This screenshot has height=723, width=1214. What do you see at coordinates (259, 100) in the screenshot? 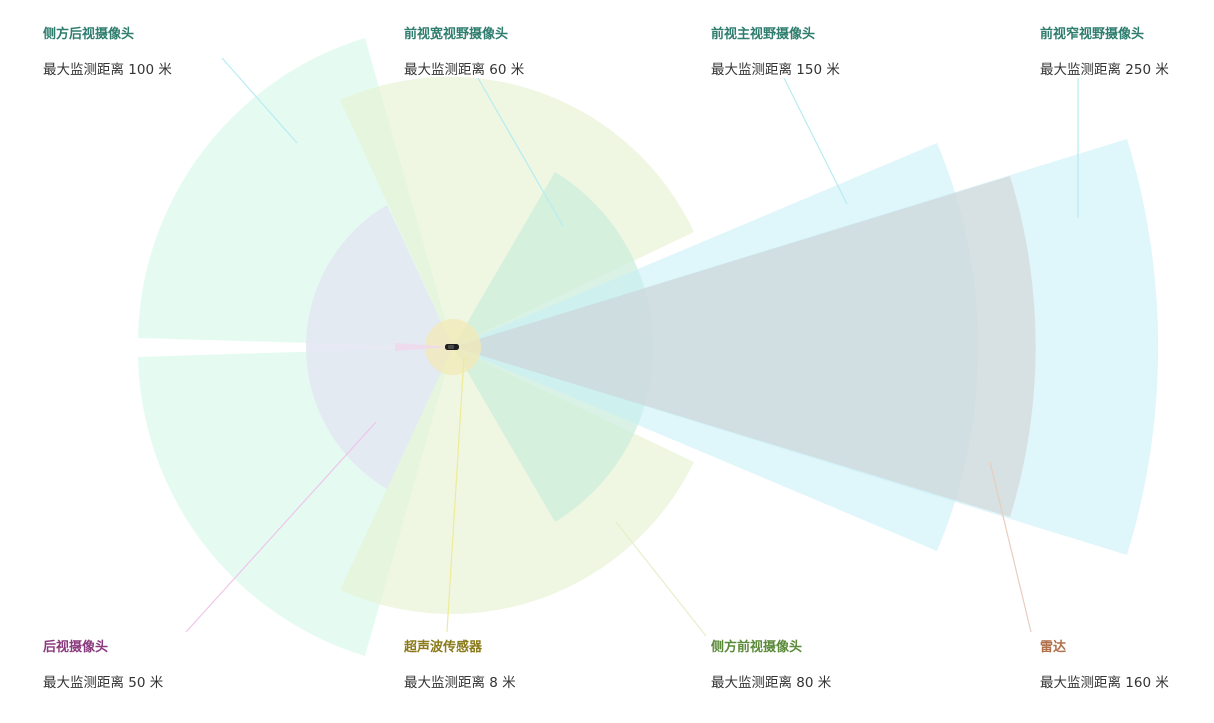
I see `leader-side-rear` at bounding box center [259, 100].